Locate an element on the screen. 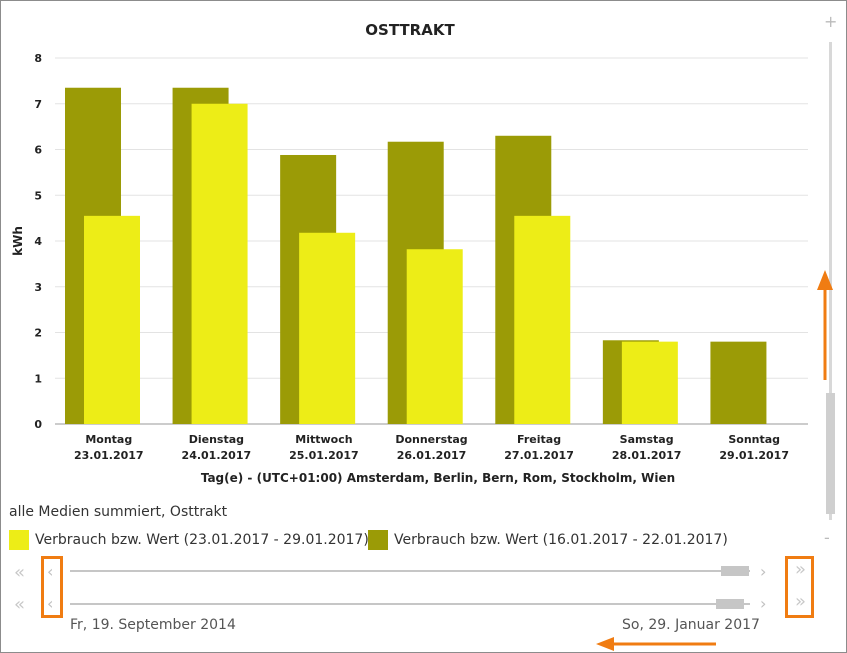 This screenshot has height=653, width=847. x-tick-date: 29.01.2017 is located at coordinates (754, 455).